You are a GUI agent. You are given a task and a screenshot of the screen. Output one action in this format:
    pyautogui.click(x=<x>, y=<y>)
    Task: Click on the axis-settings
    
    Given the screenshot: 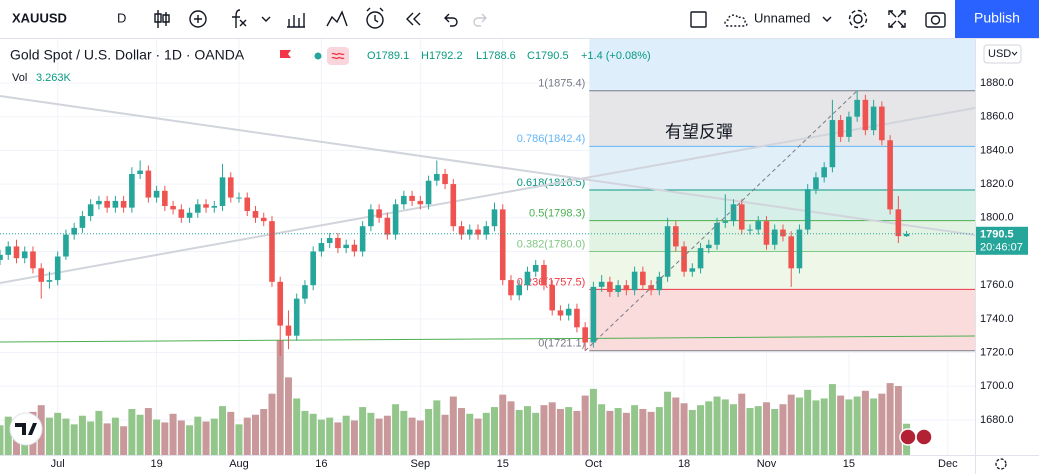 What is the action you would take?
    pyautogui.click(x=1001, y=464)
    